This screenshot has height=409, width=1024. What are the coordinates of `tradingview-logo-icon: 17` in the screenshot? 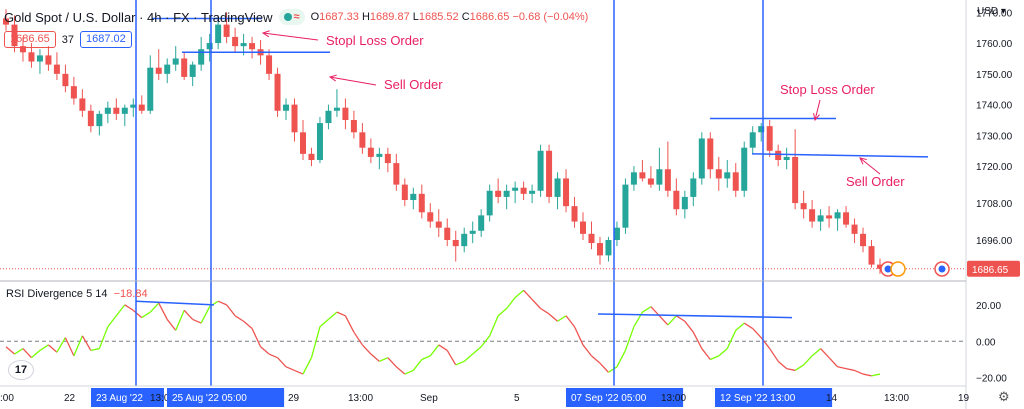 It's located at (21, 370).